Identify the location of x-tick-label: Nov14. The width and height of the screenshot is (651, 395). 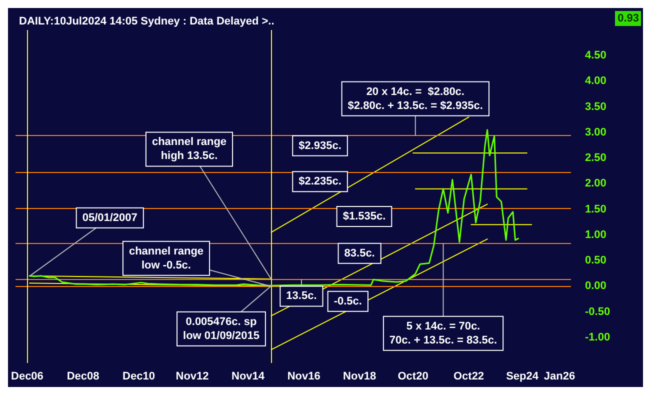
(249, 376).